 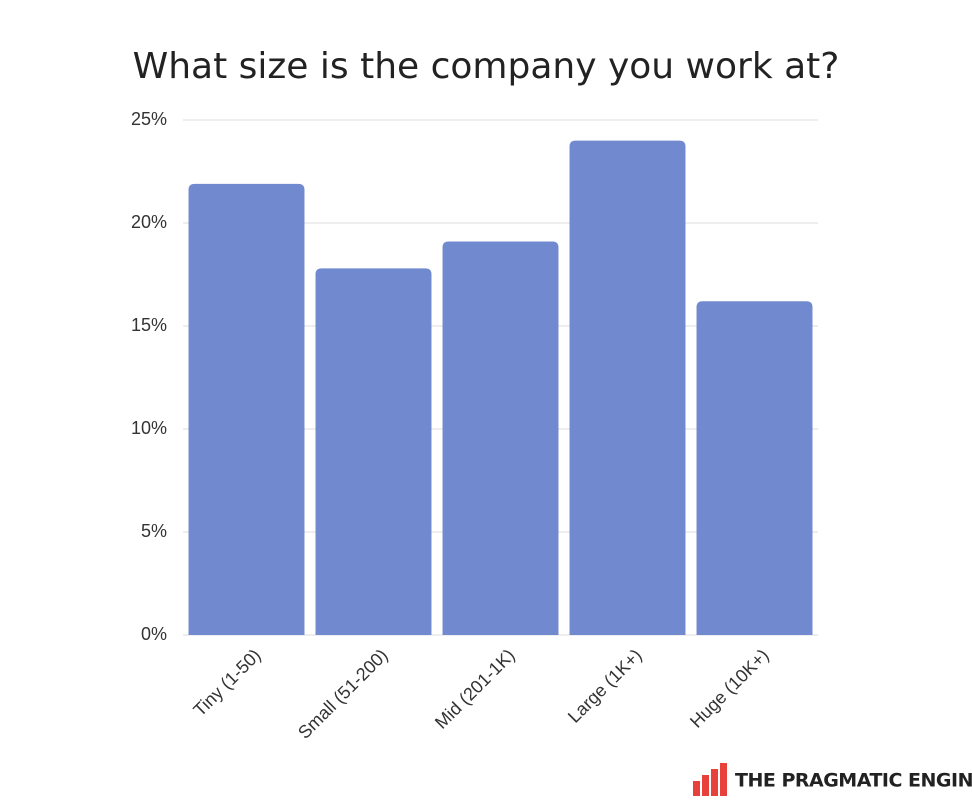 I want to click on y-tick-label: 0%, so click(x=154, y=634).